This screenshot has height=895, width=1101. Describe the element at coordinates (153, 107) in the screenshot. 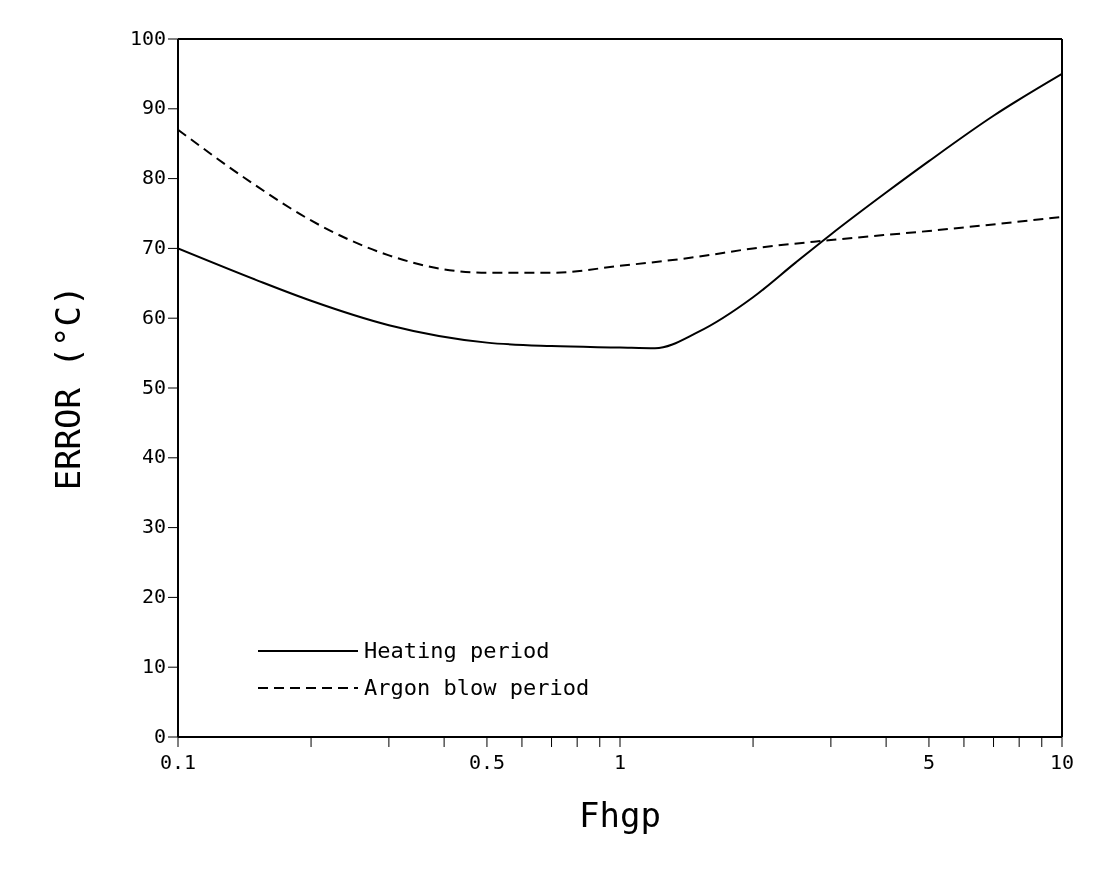

I see `y-tick-label: 90` at that location.